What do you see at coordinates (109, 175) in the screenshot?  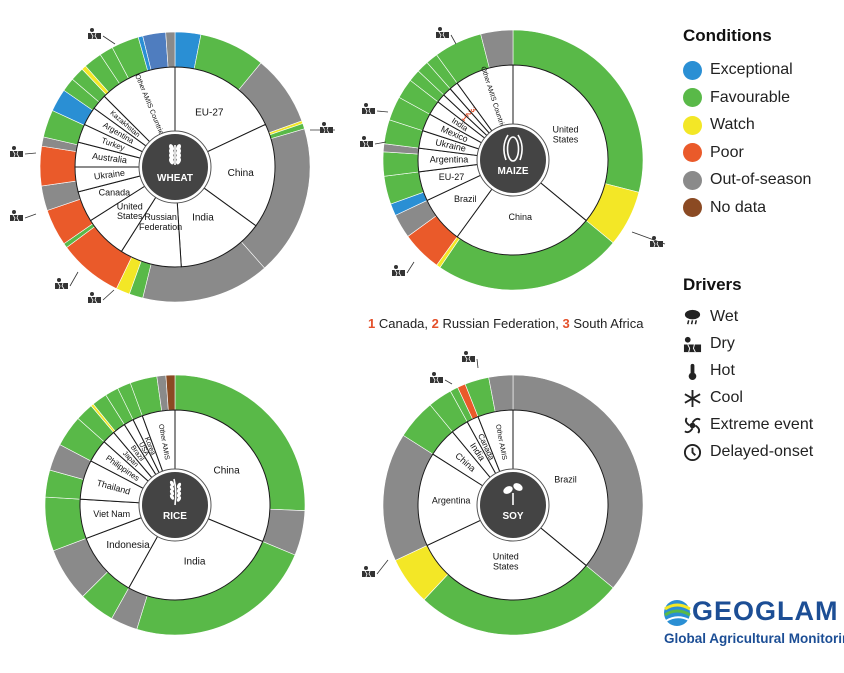 I see `wheat-country-label: Ukraine` at bounding box center [109, 175].